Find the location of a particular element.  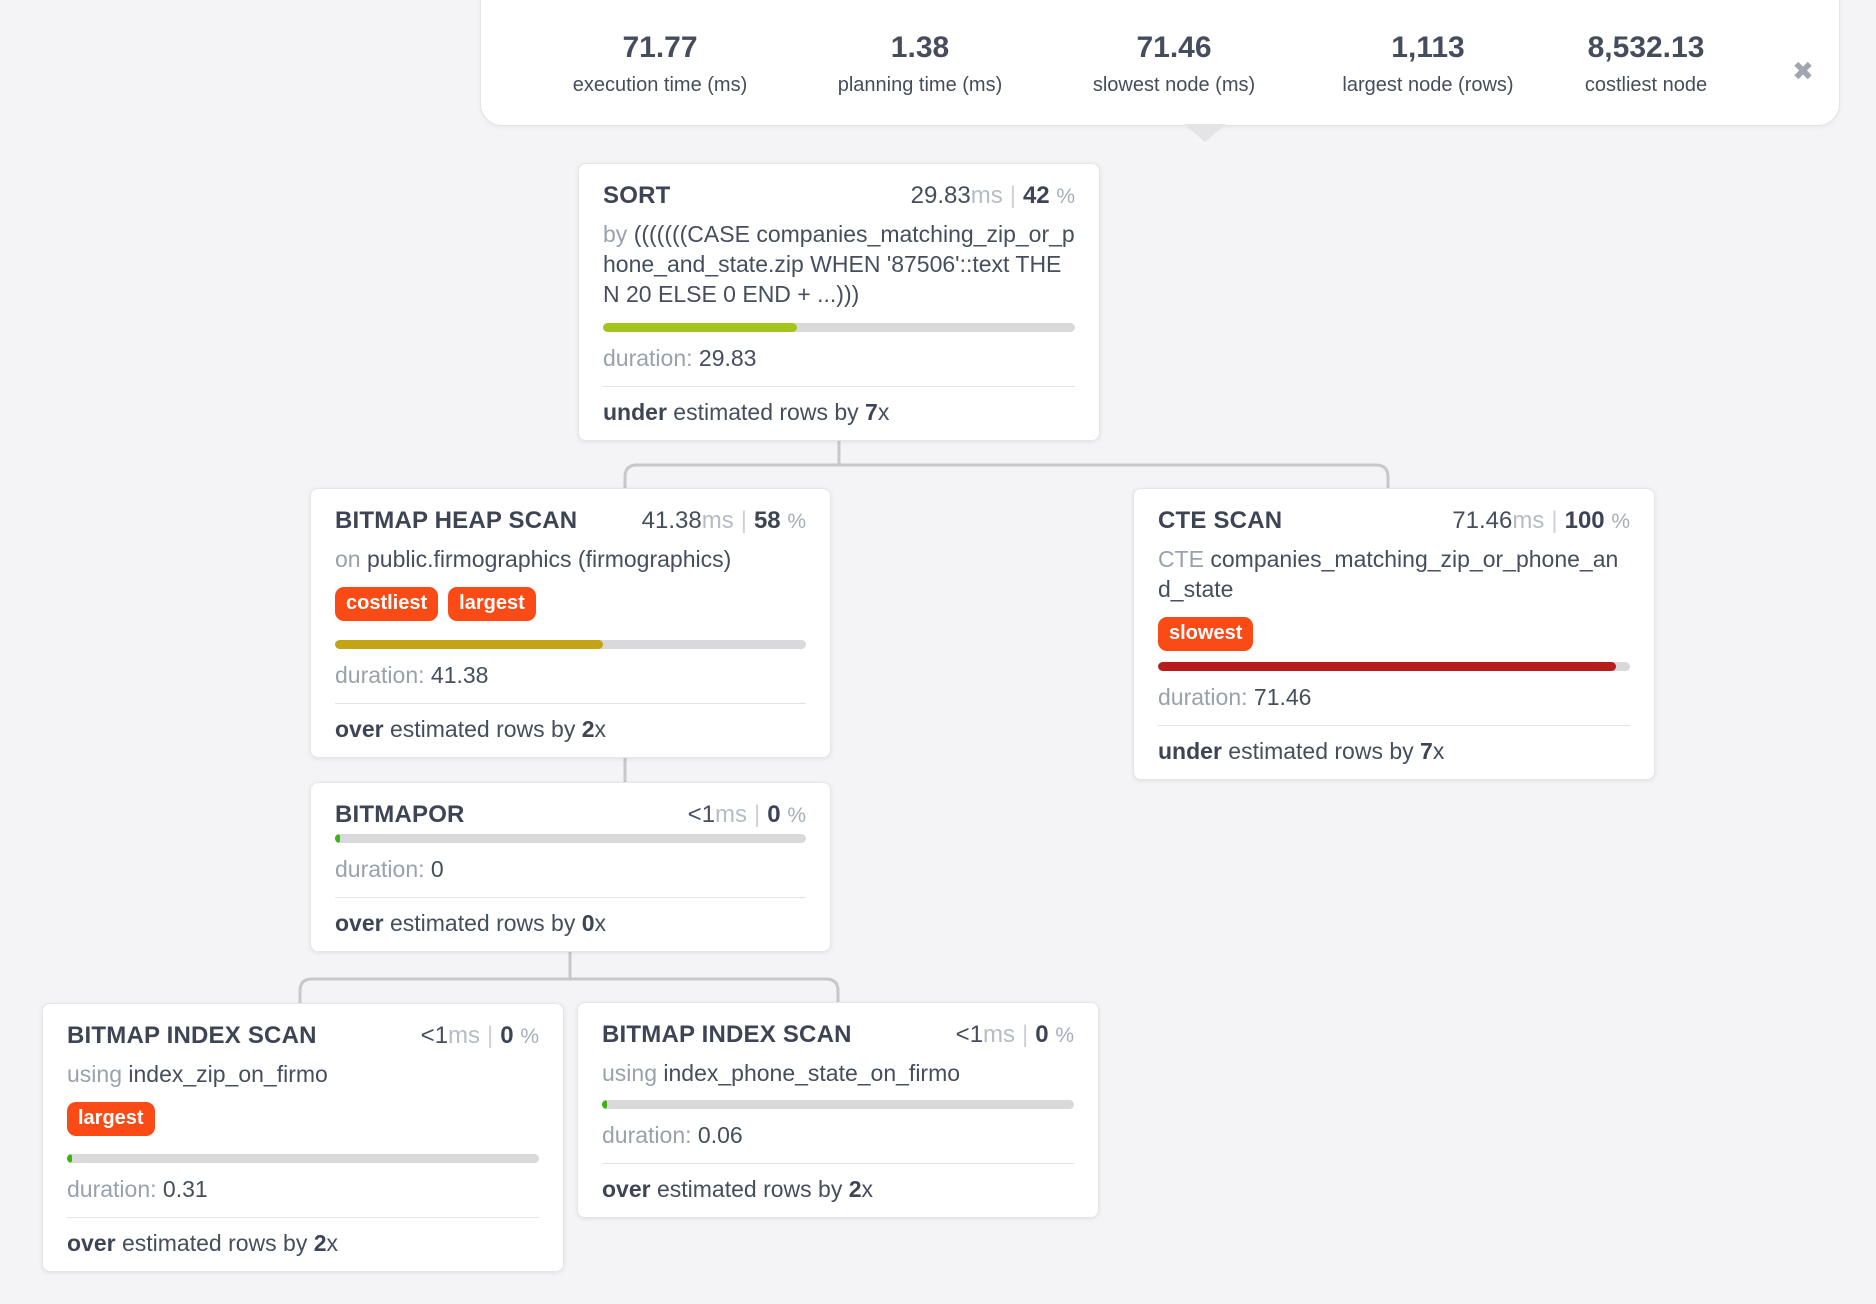

stat-label: planning time (ms) is located at coordinates (920, 85).